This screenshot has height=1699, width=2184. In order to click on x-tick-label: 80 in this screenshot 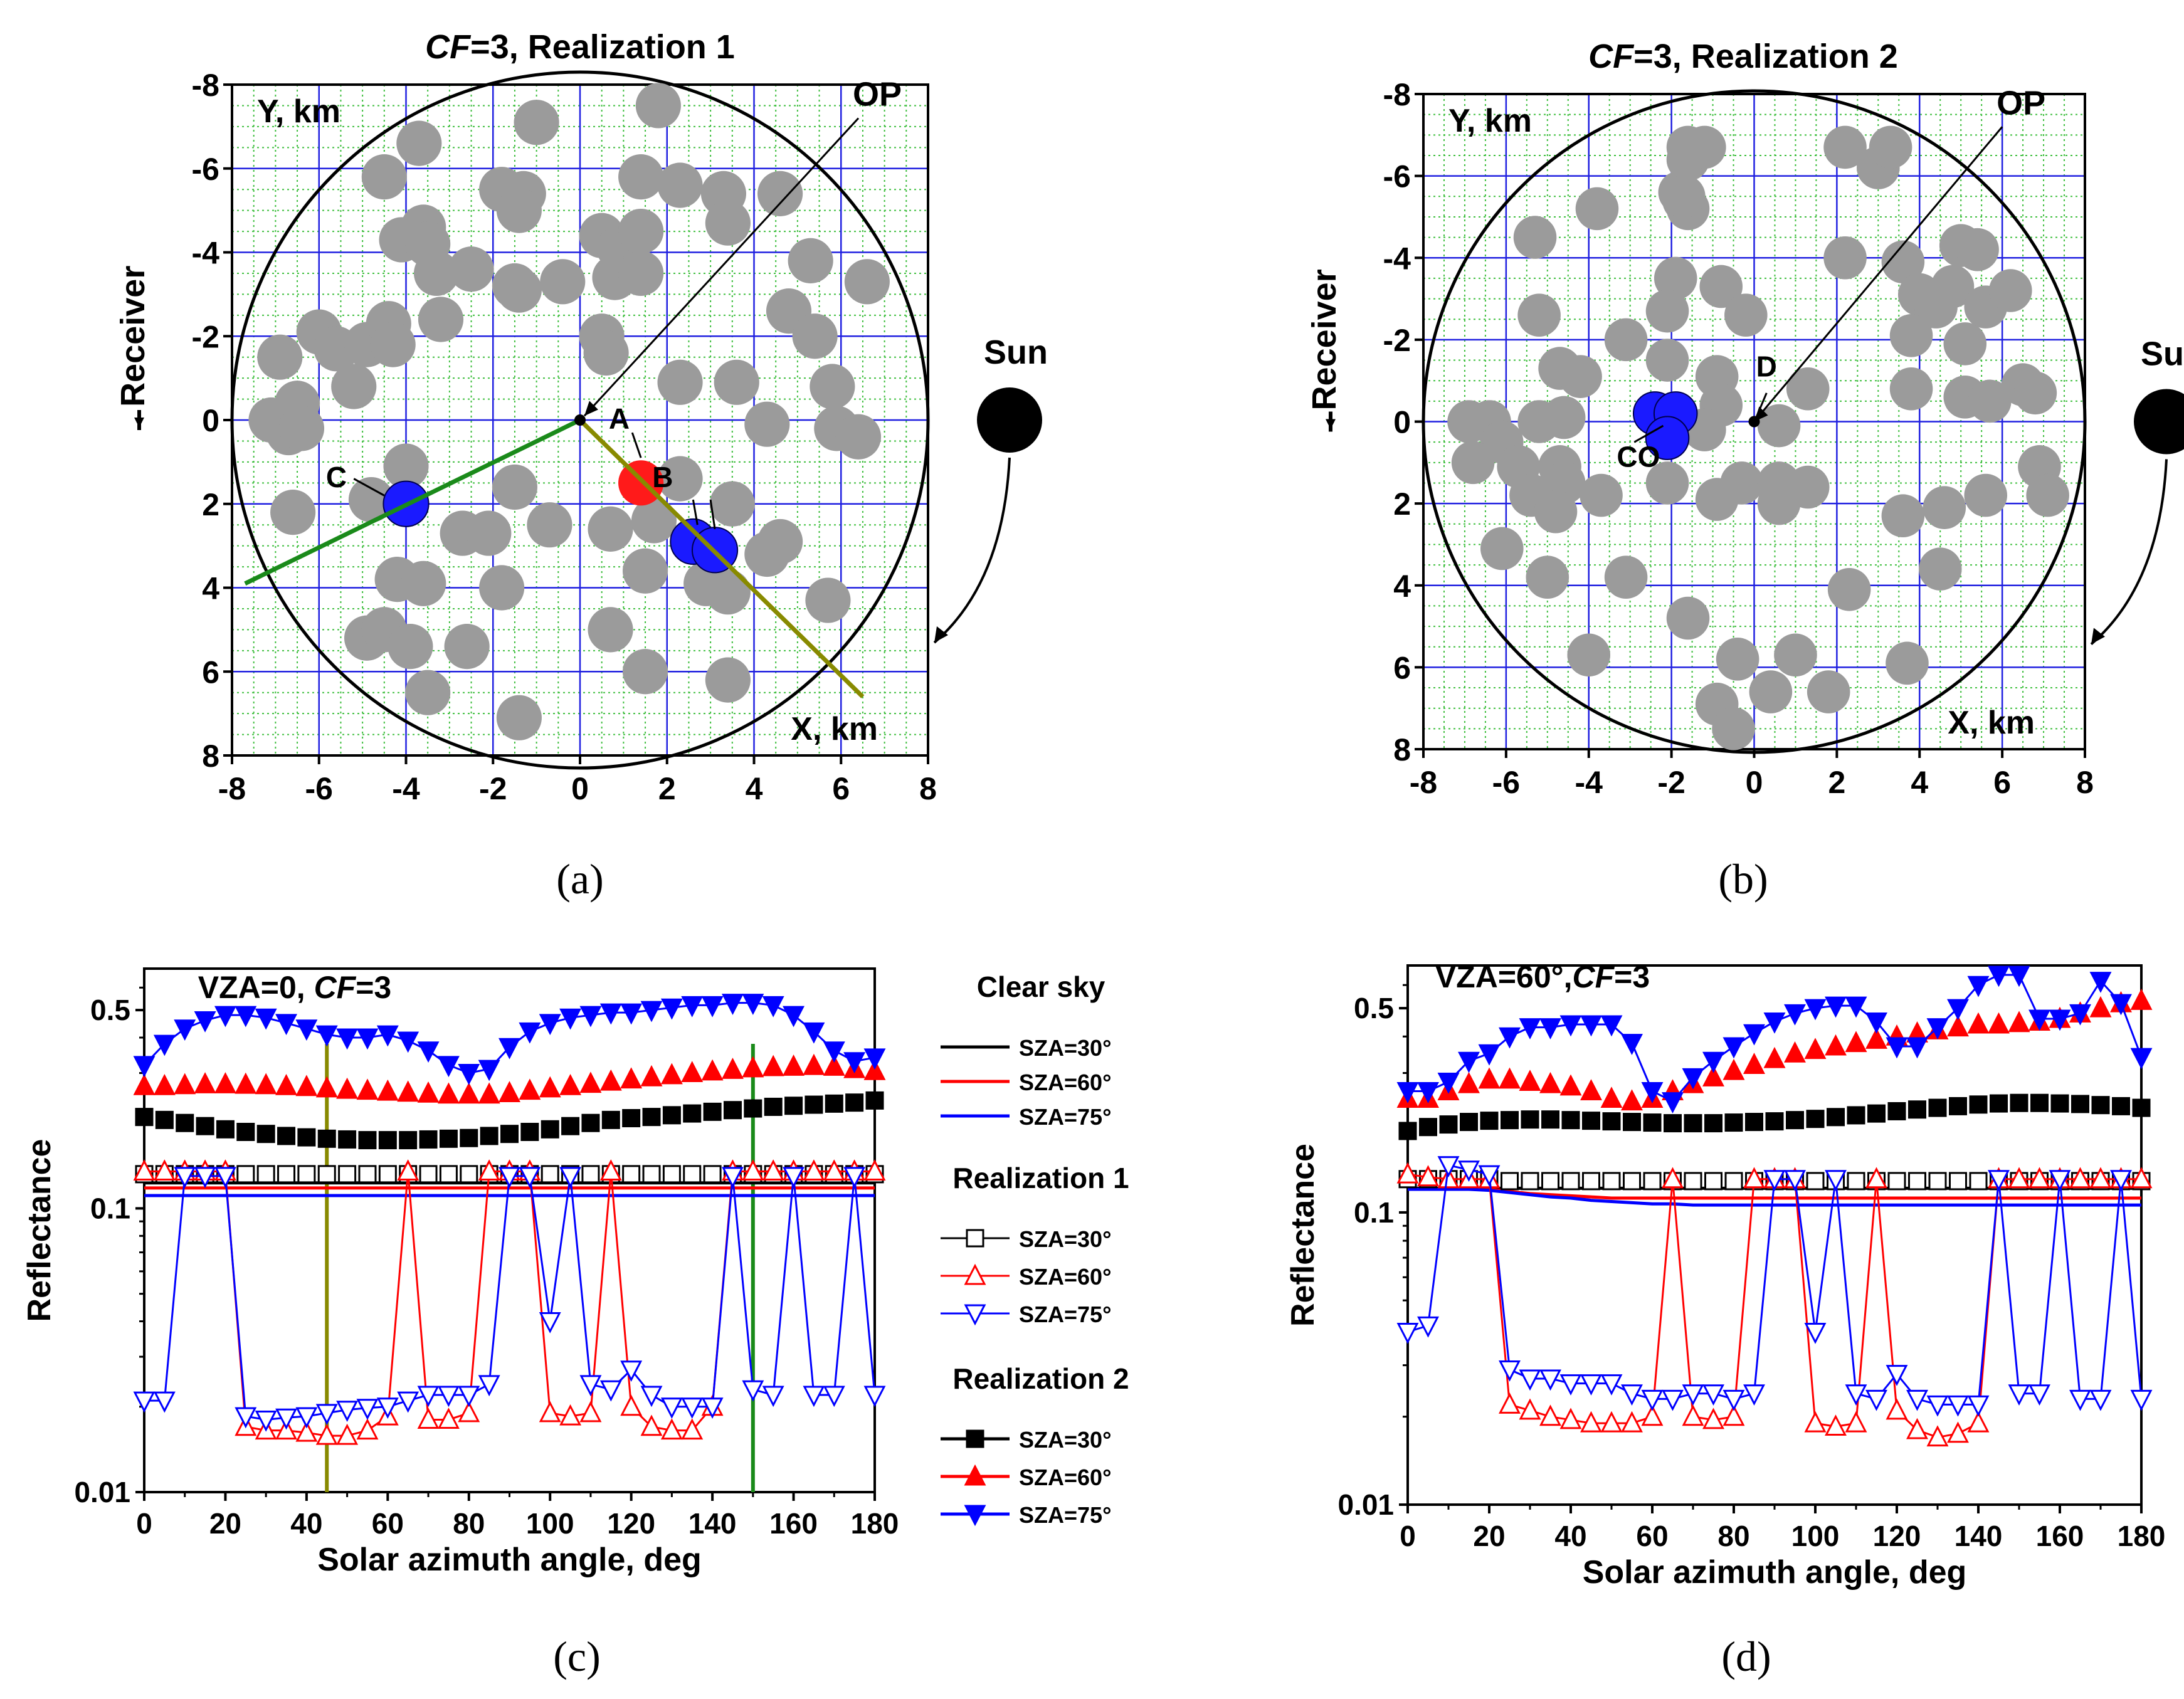, I will do `click(1733, 1536)`.